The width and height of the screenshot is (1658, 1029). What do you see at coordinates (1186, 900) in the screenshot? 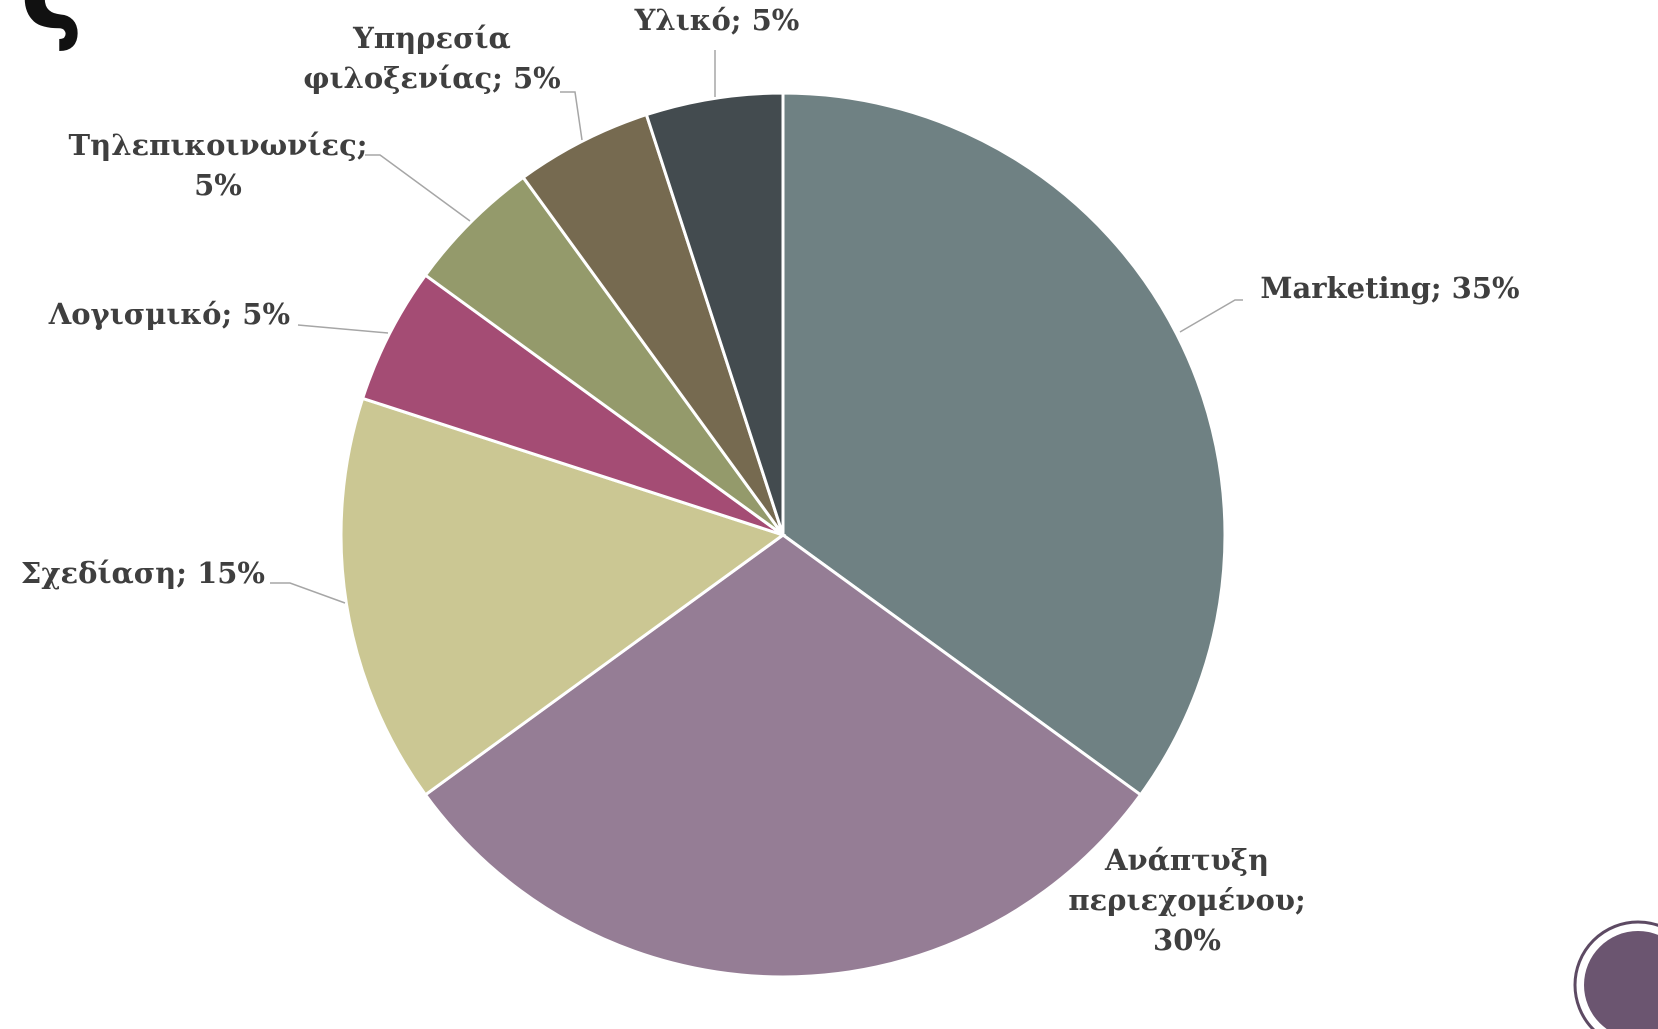
I see `data-label: Ανάπτυξη περιεχομένου; 30%` at bounding box center [1186, 900].